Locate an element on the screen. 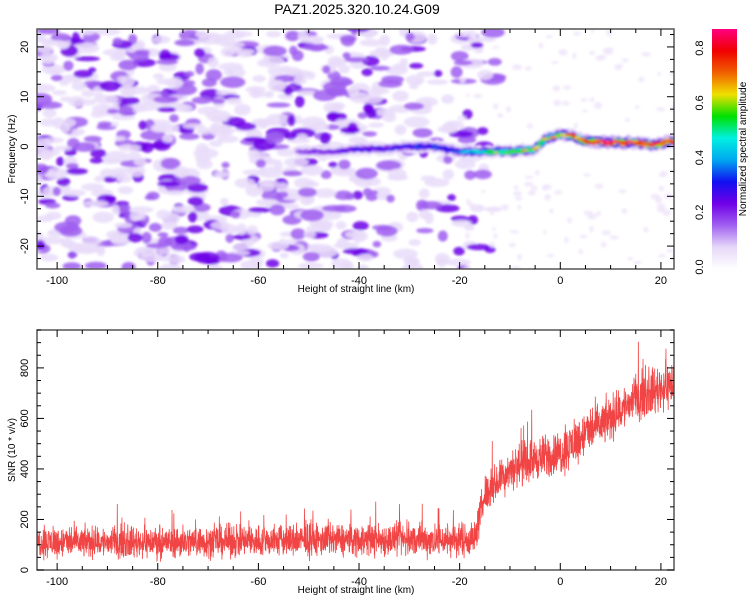  x-tick-label: -80 is located at coordinates (158, 582).